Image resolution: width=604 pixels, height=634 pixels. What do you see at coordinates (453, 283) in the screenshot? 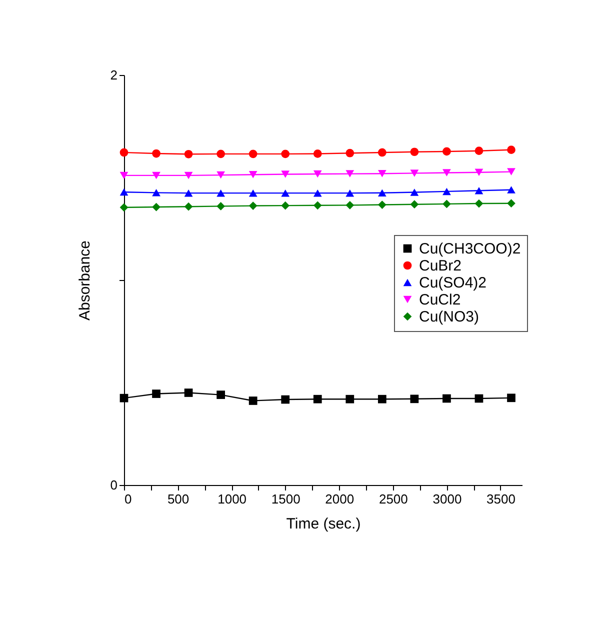
I see `legend-label: Cu(SO4)2` at bounding box center [453, 283].